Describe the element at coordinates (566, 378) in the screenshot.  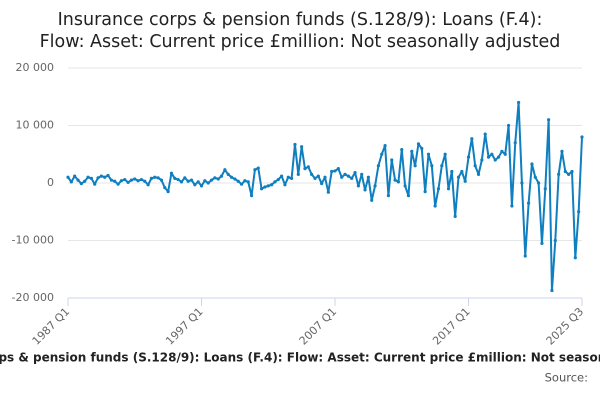
I see `source: Source:` at that location.